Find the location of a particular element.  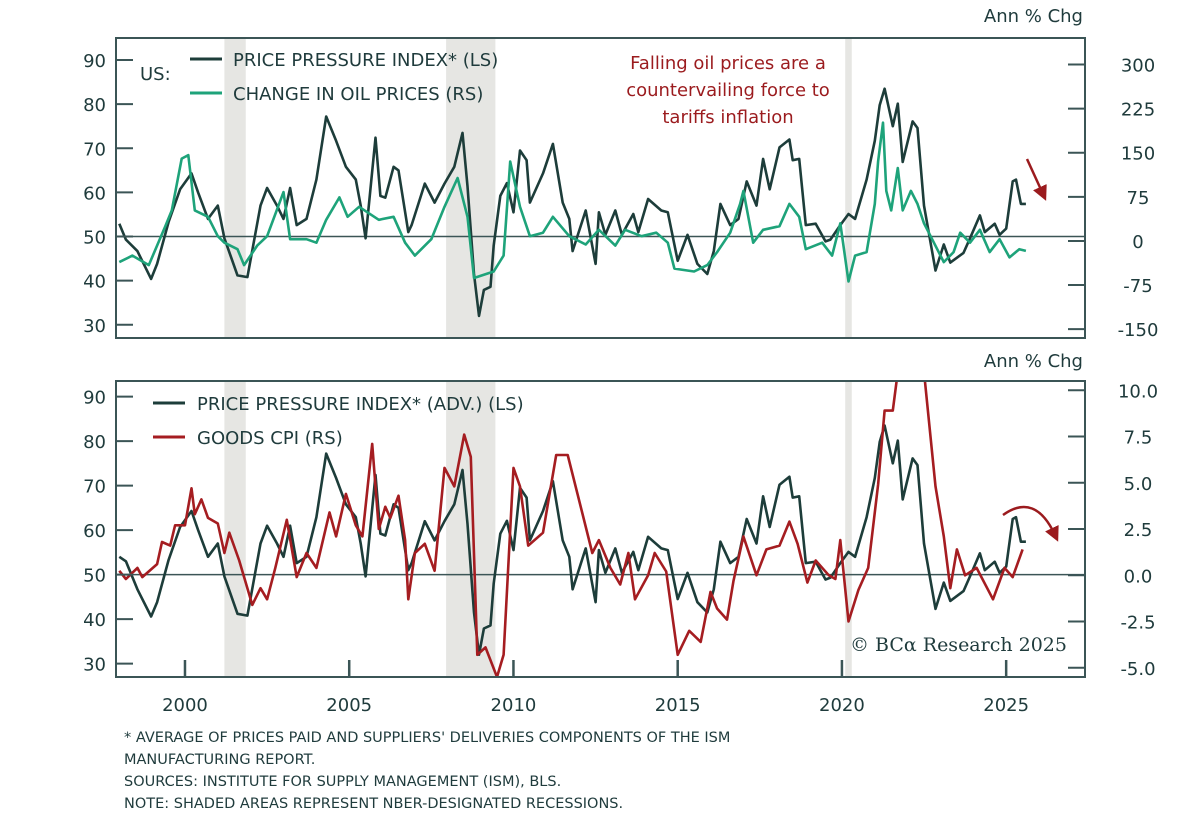

y-right-tick-label: 300 is located at coordinates (1138, 65).